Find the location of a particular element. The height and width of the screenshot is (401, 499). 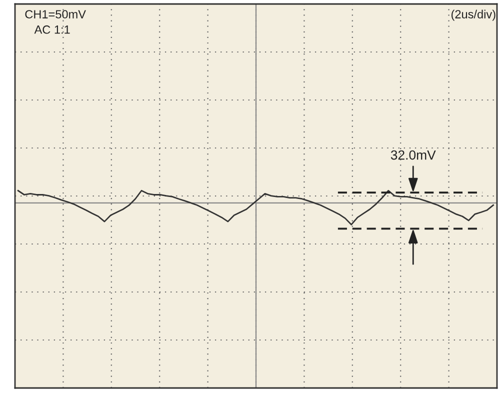

text: AC 1:1 is located at coordinates (52, 29).